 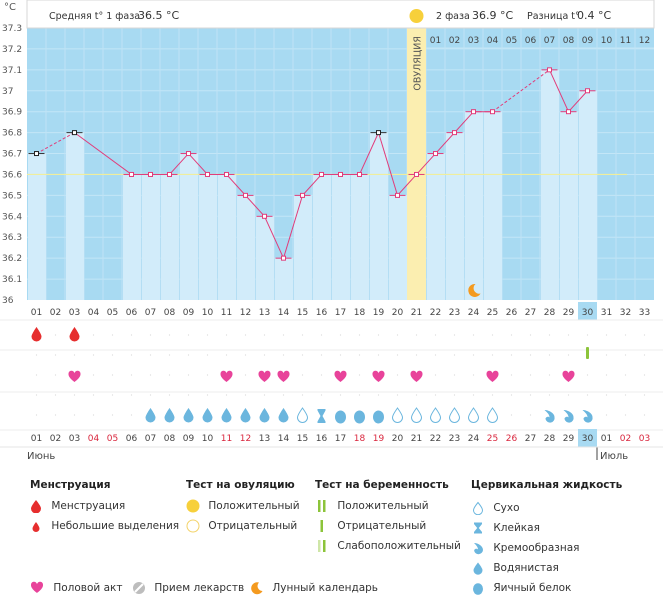 I want to click on y-tick-label: 37, so click(x=7, y=92).